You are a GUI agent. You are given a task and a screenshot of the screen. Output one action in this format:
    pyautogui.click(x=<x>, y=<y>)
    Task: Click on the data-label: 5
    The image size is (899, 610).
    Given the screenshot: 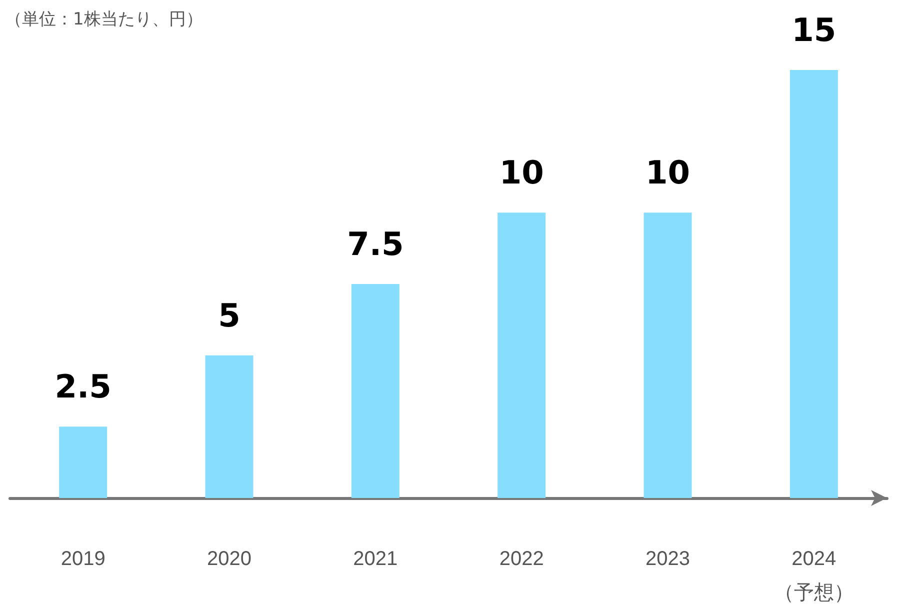 What is the action you would take?
    pyautogui.click(x=229, y=315)
    